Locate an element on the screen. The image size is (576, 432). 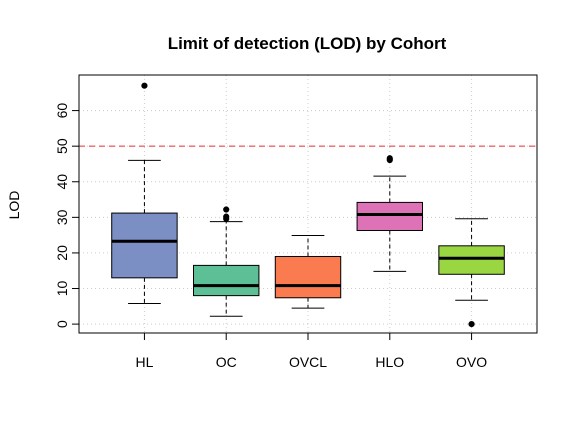
y-axis-label: LOD is located at coordinates (14, 205).